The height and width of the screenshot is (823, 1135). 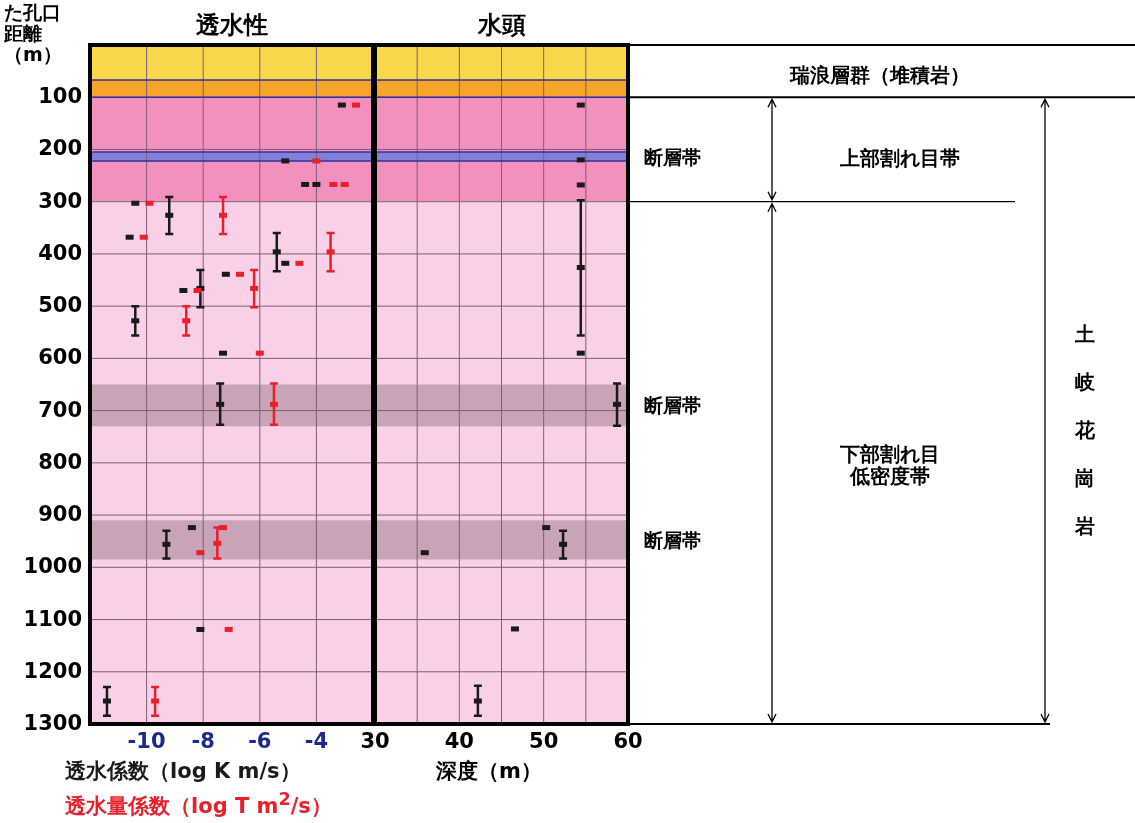 What do you see at coordinates (146, 741) in the screenshot?
I see `x-tick-label: -10` at bounding box center [146, 741].